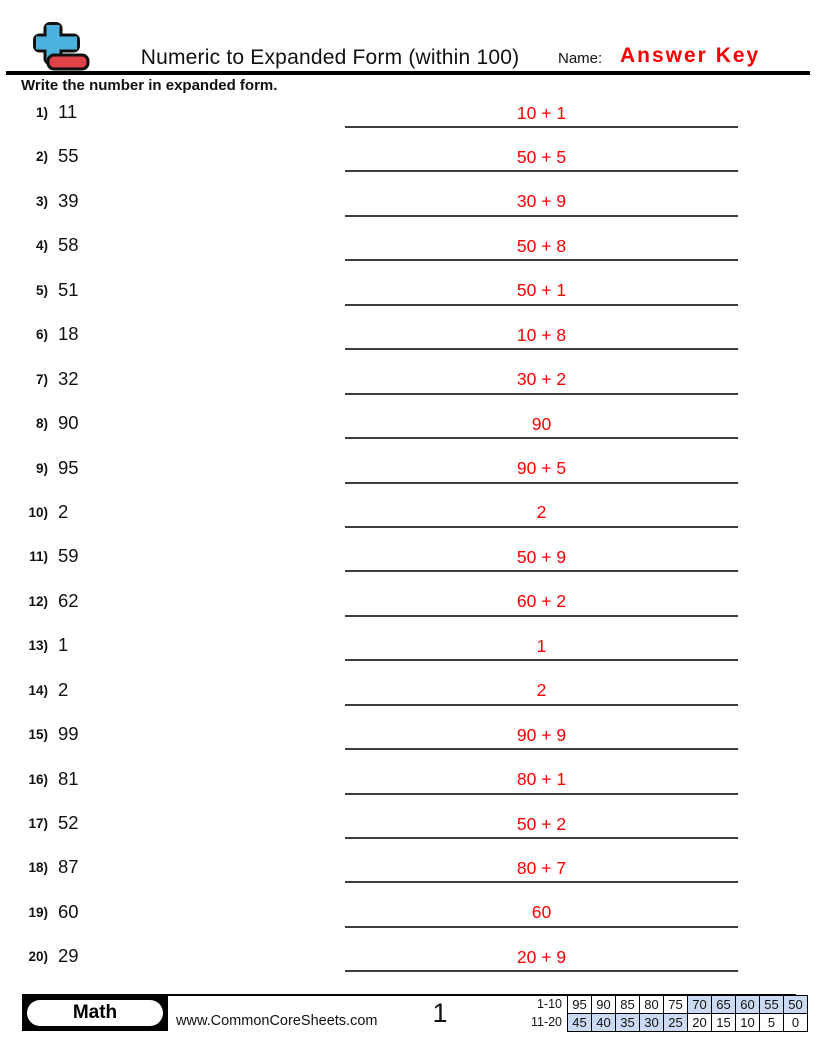 The width and height of the screenshot is (816, 1056). What do you see at coordinates (541, 201) in the screenshot?
I see `answer-blank-line: 30 + 9` at bounding box center [541, 201].